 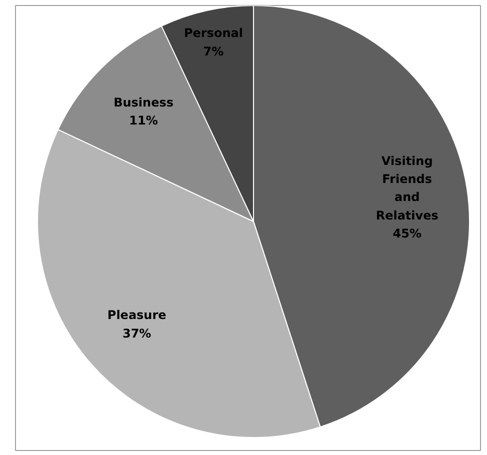 What do you see at coordinates (137, 333) in the screenshot?
I see `data-label: 37%` at bounding box center [137, 333].